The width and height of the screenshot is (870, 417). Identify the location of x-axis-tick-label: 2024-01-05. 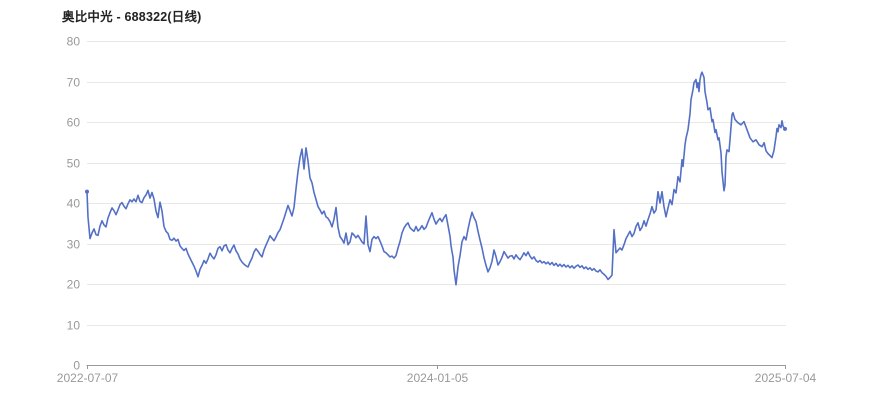
(438, 378).